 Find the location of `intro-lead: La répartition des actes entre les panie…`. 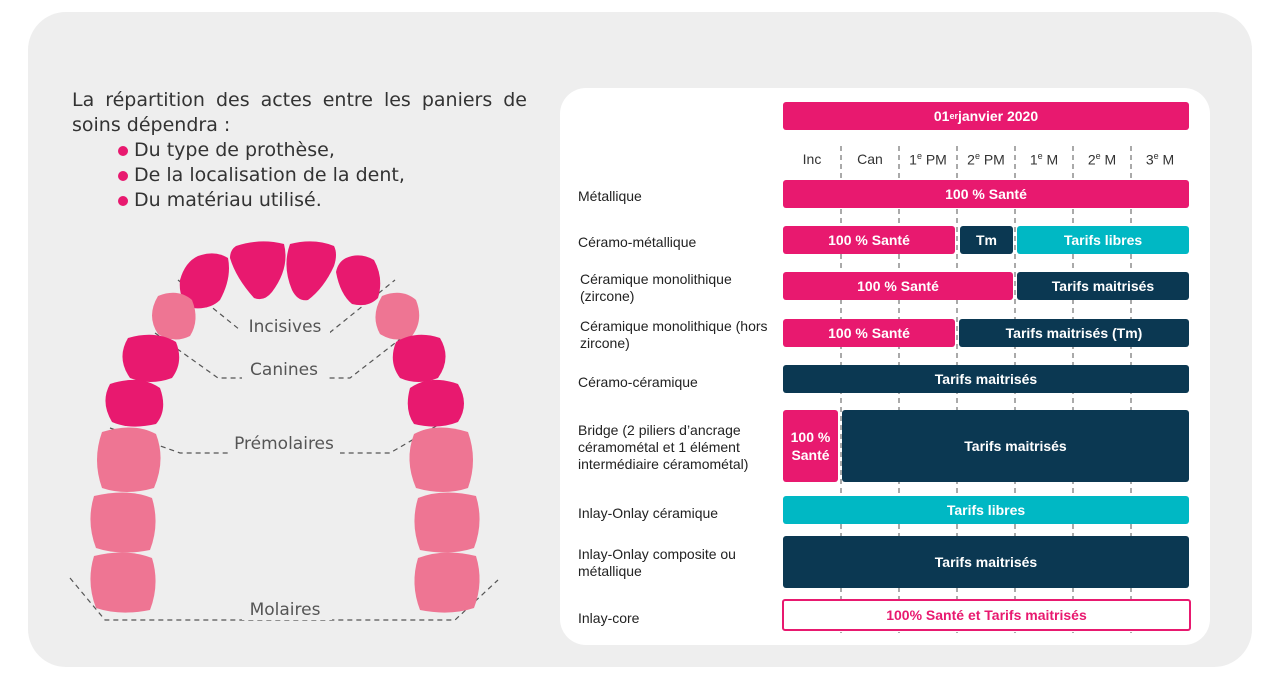

intro-lead: La répartition des actes entre les panie… is located at coordinates (299, 112).